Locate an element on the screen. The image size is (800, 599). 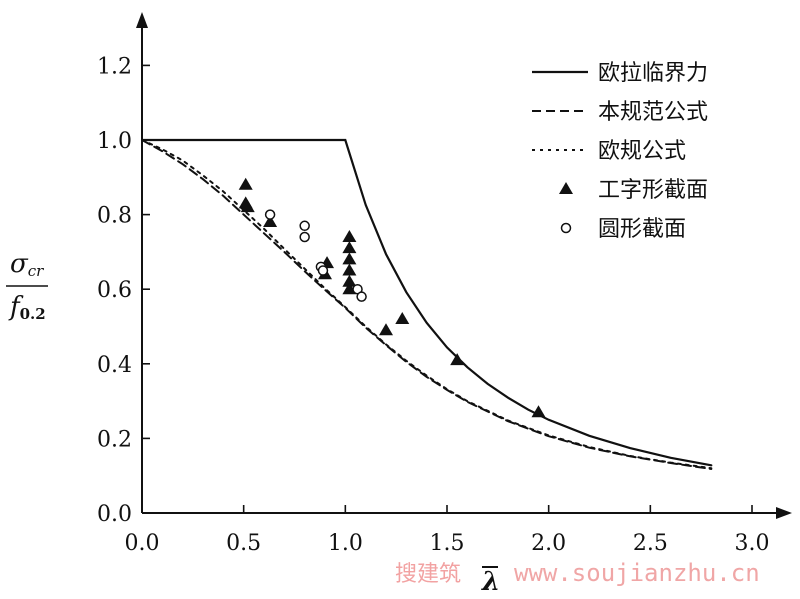
x-label-lambda: λ is located at coordinates (490, 582).